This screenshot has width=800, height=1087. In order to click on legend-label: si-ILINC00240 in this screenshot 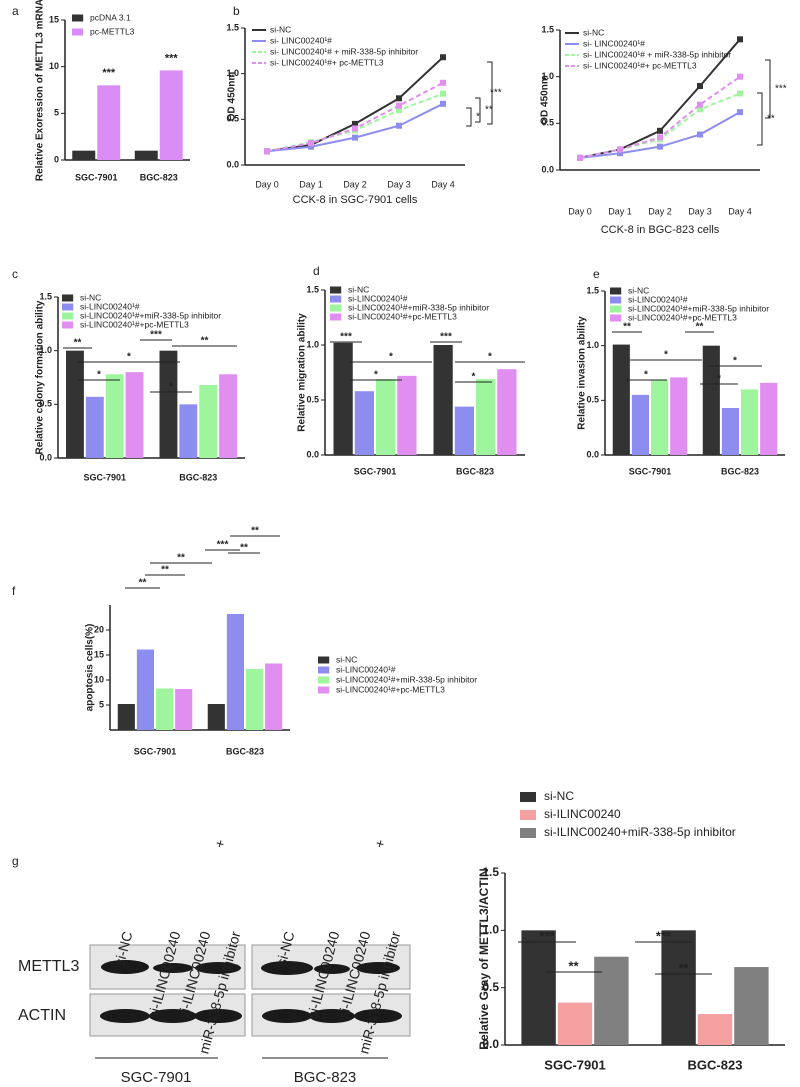, I will do `click(582, 814)`.